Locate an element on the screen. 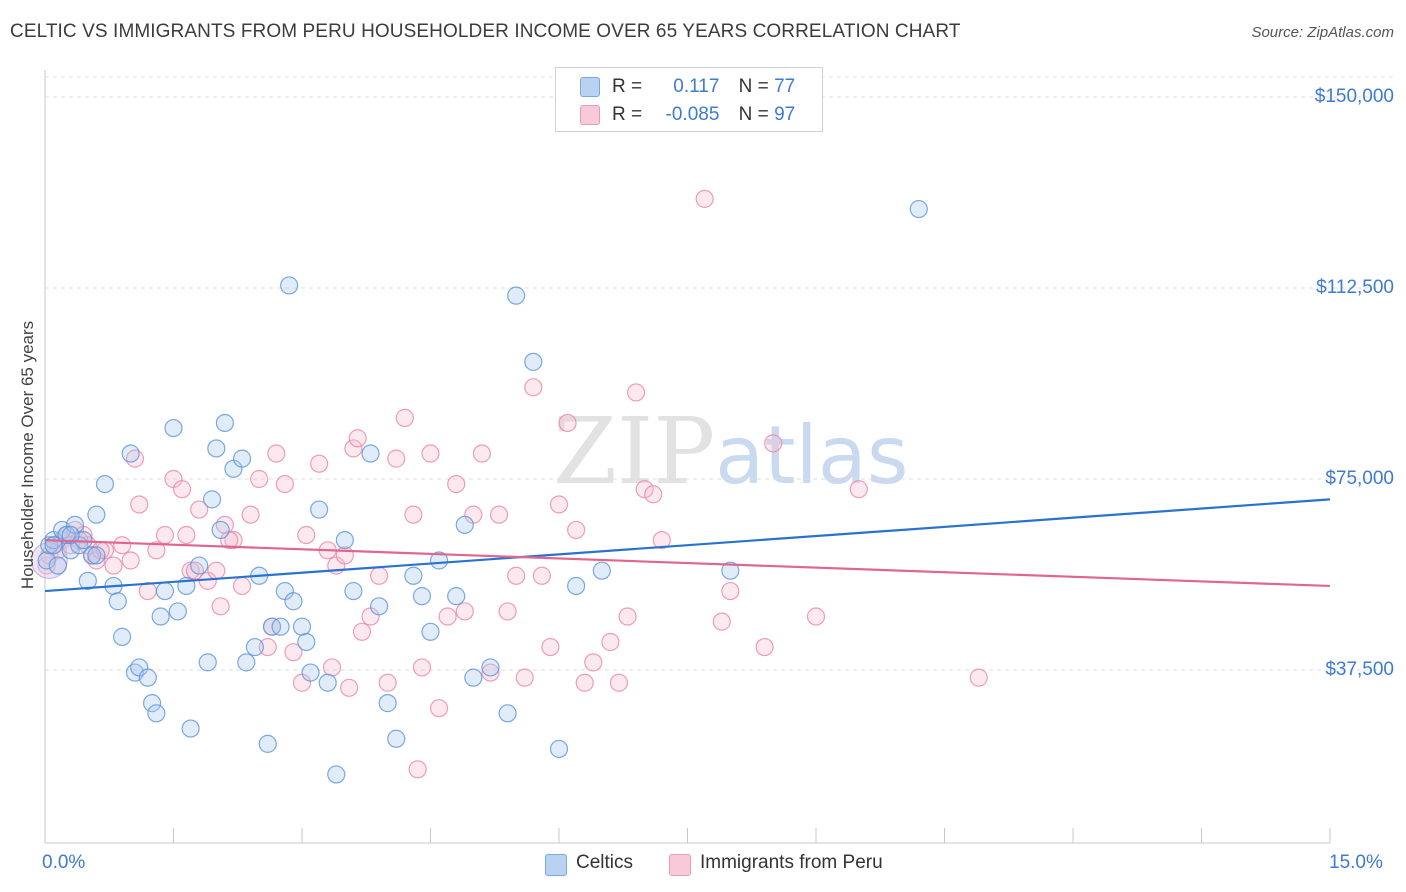 Image resolution: width=1406 pixels, height=892 pixels. source-credit: Source: ZipAtlas.com is located at coordinates (1322, 32).